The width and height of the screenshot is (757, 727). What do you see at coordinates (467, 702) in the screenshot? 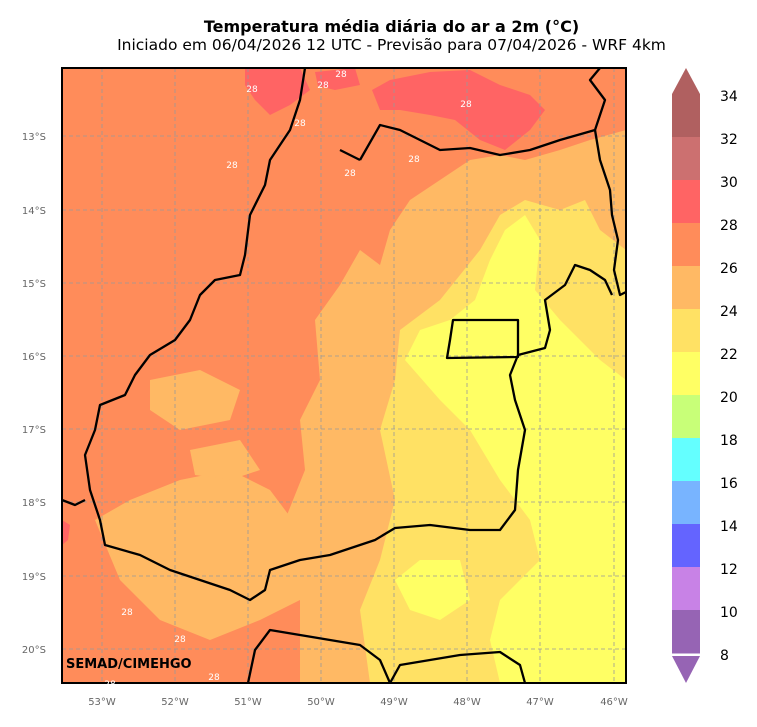
I see `lon-tick-label: 48°W` at bounding box center [467, 702].